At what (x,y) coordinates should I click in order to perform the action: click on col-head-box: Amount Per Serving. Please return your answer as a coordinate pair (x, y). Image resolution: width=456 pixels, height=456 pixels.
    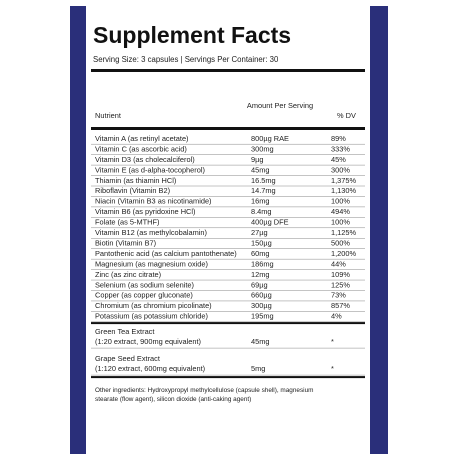
    Looking at the image, I should click on (280, 105).